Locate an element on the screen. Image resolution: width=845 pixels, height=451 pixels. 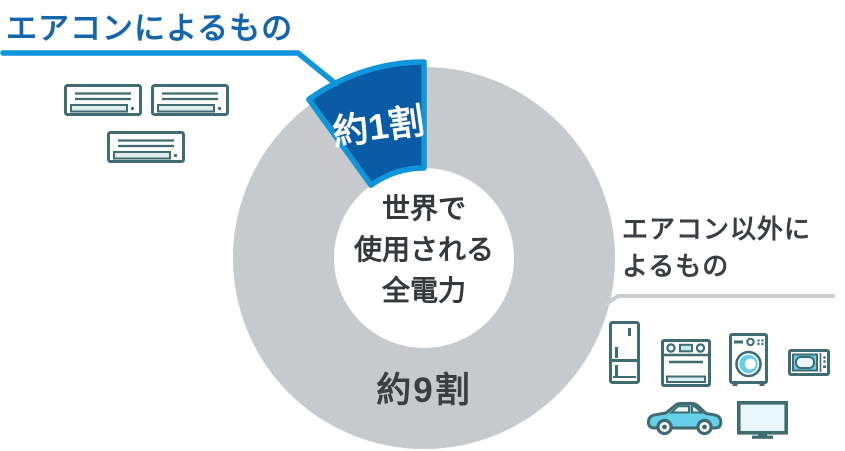
center-label-line3: 全電力 is located at coordinates (423, 290).